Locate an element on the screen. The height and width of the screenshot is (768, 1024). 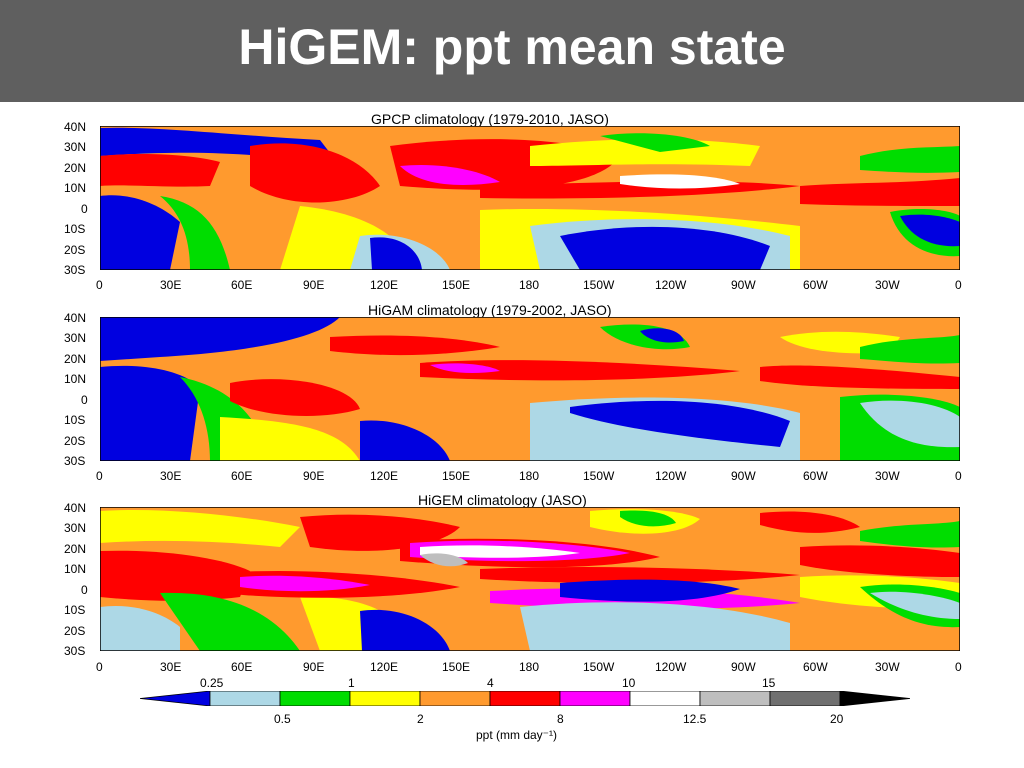
colorbar-units-label: ppt (mm day⁻¹) is located at coordinates (517, 735).